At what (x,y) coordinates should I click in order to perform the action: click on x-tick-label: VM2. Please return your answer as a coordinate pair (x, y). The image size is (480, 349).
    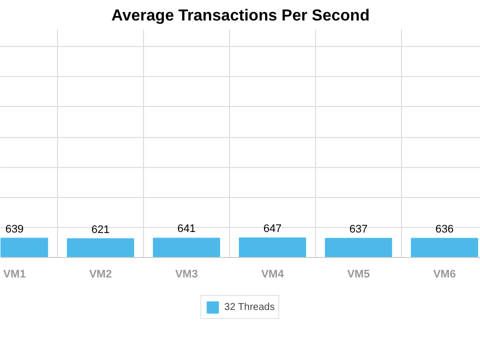
    Looking at the image, I should click on (100, 274).